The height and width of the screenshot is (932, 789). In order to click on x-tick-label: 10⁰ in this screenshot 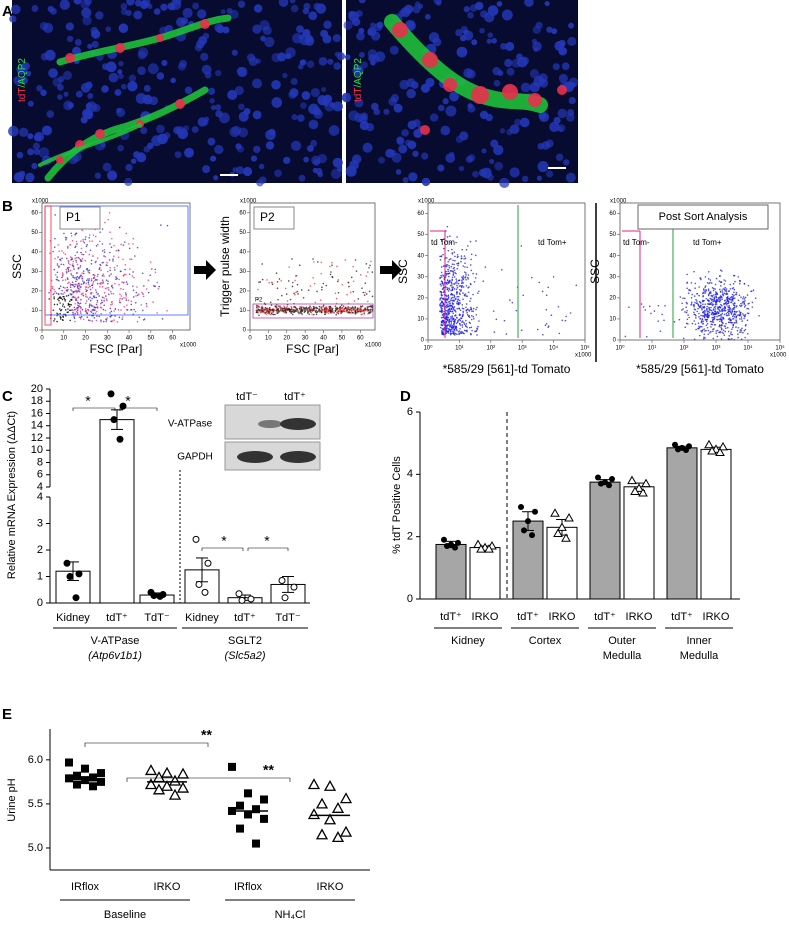, I will do `click(620, 348)`.